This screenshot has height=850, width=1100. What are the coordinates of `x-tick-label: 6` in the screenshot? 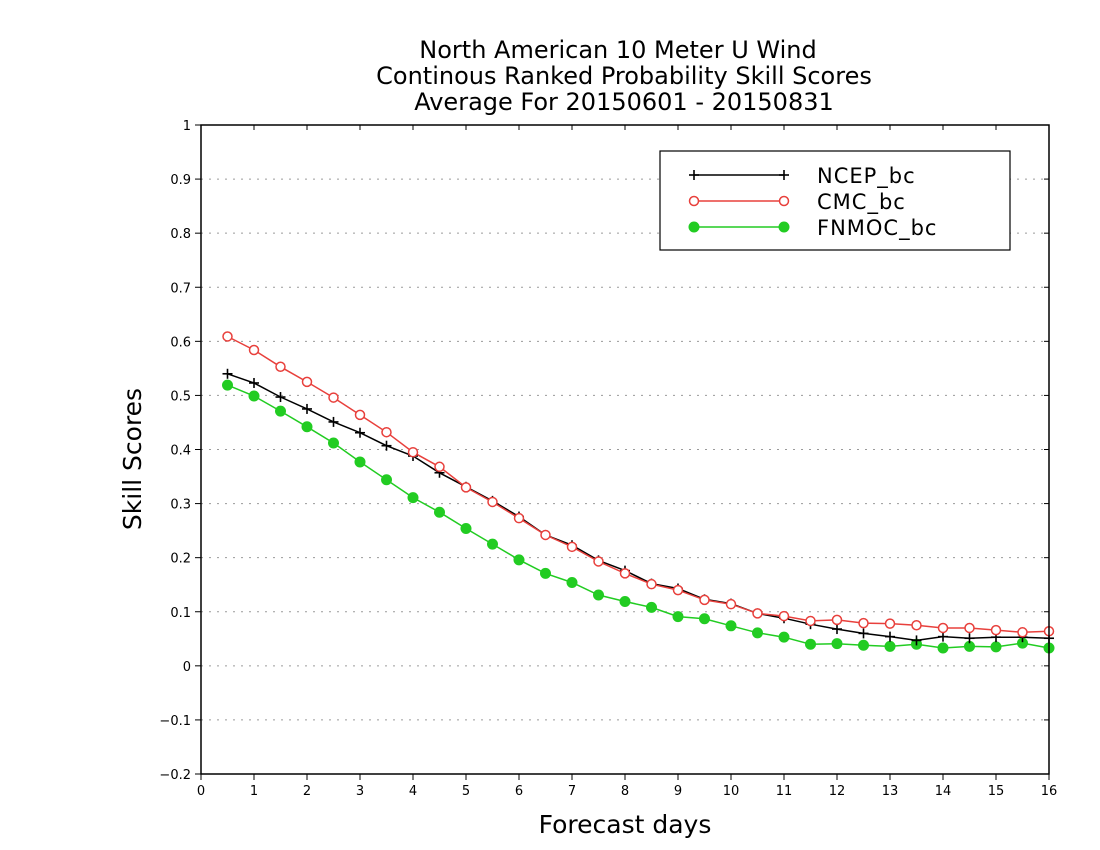 It's located at (519, 791).